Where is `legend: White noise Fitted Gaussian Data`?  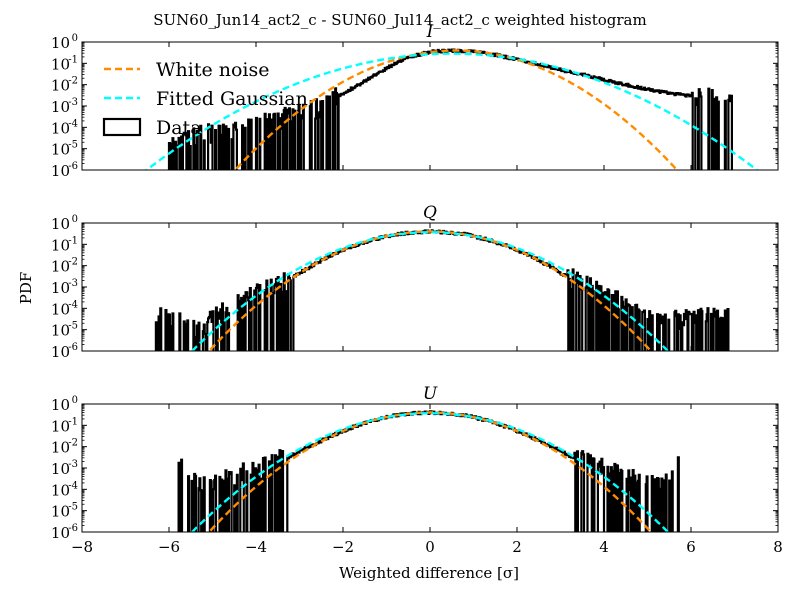 legend: White noise Fitted Gaussian Data is located at coordinates (205, 99).